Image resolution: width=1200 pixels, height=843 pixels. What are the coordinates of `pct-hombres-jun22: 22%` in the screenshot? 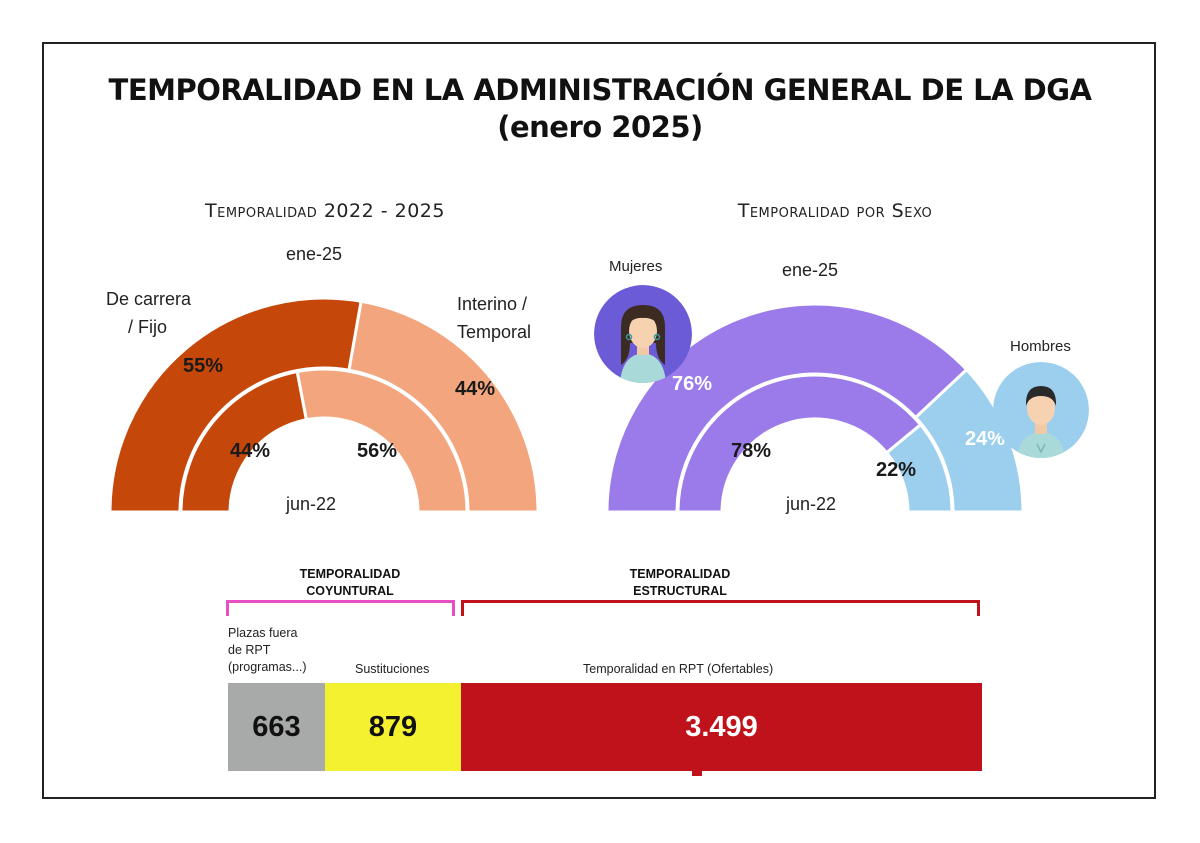 It's located at (896, 470).